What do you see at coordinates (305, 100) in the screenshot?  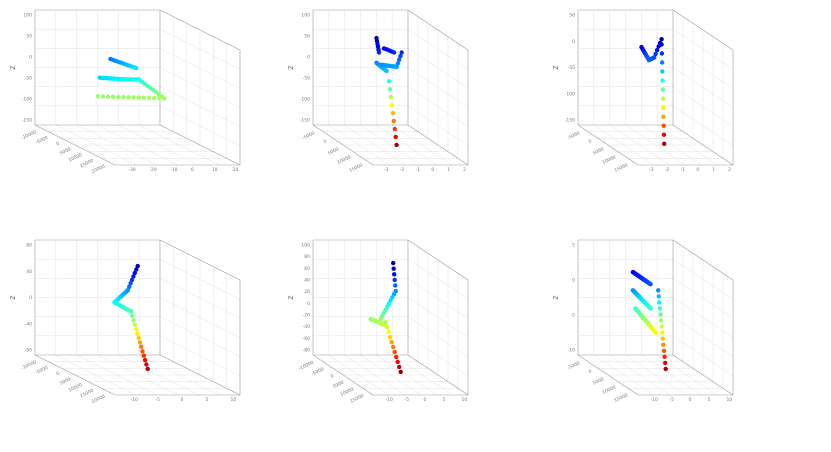 I see `z-tick-label: -100` at bounding box center [305, 100].